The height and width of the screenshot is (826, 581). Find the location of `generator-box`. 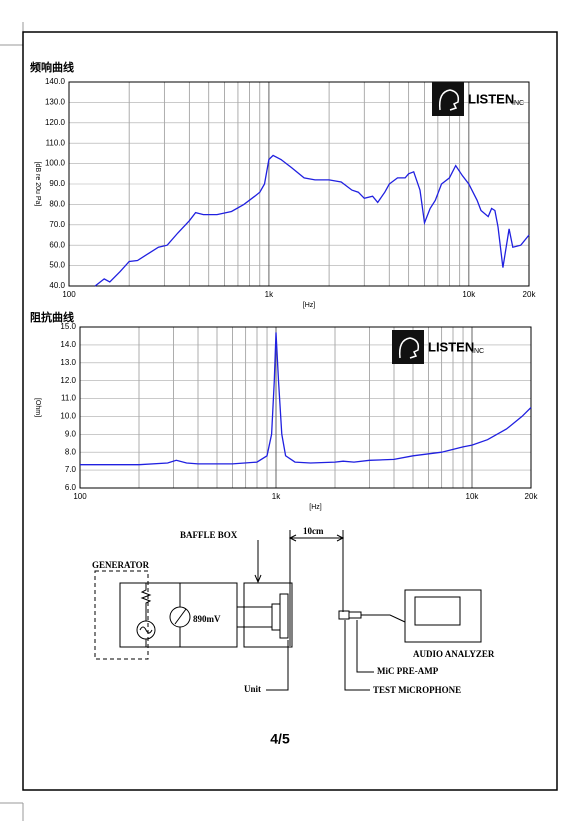

generator-box is located at coordinates (121, 615).